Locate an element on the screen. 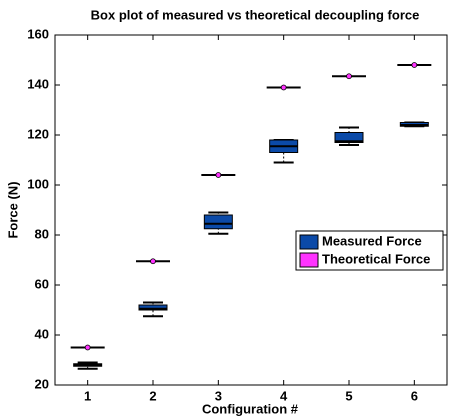  y-tick-label: 120 is located at coordinates (38, 133).